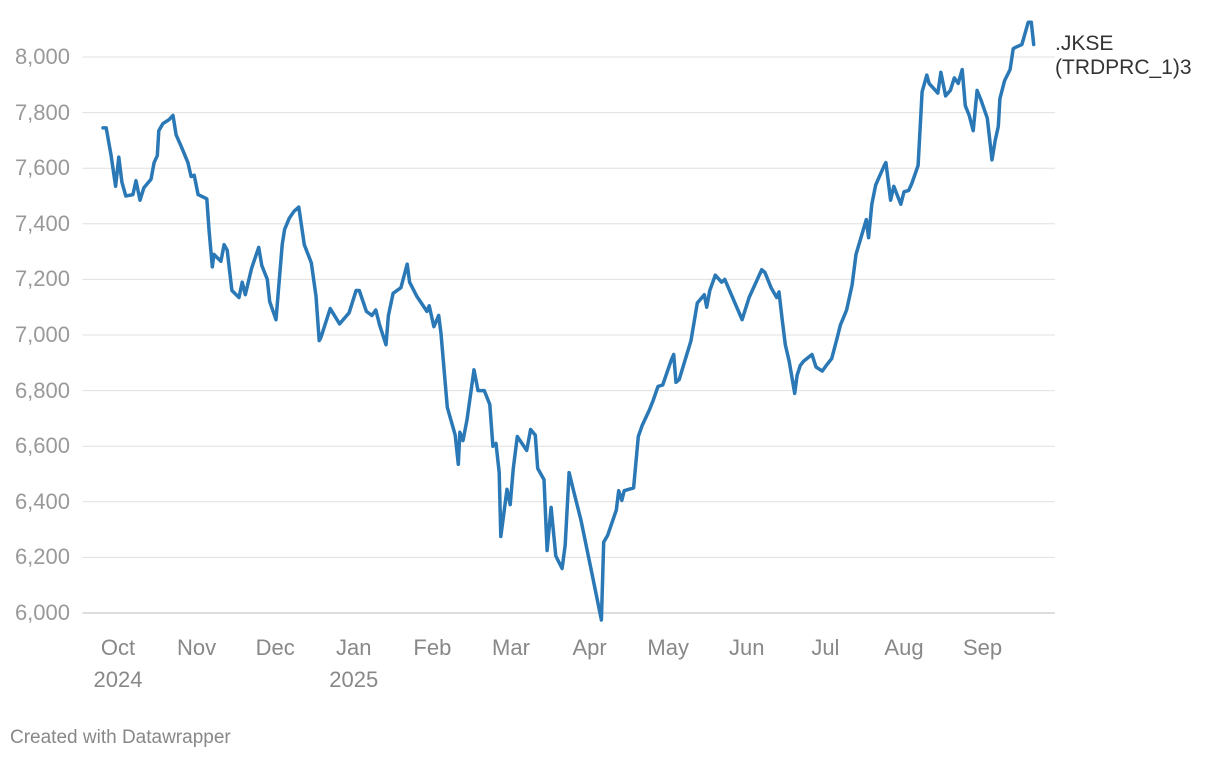 The image size is (1220, 760). Describe the element at coordinates (432, 647) in the screenshot. I see `x-tick-label: Feb` at that location.